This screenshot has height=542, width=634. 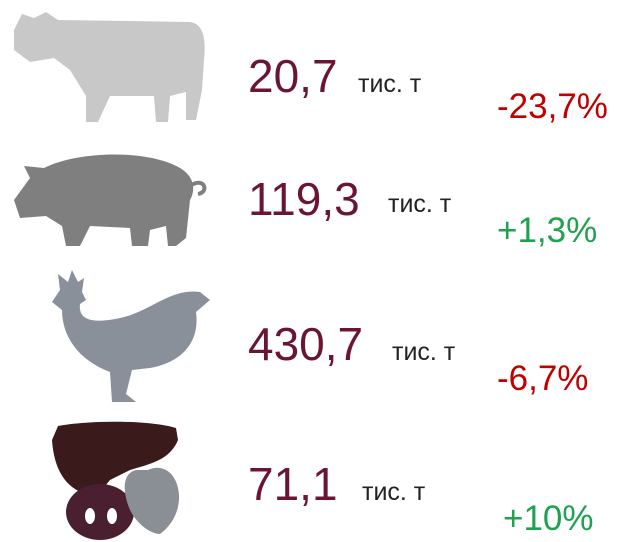 I want to click on change: +10%, so click(x=548, y=518).